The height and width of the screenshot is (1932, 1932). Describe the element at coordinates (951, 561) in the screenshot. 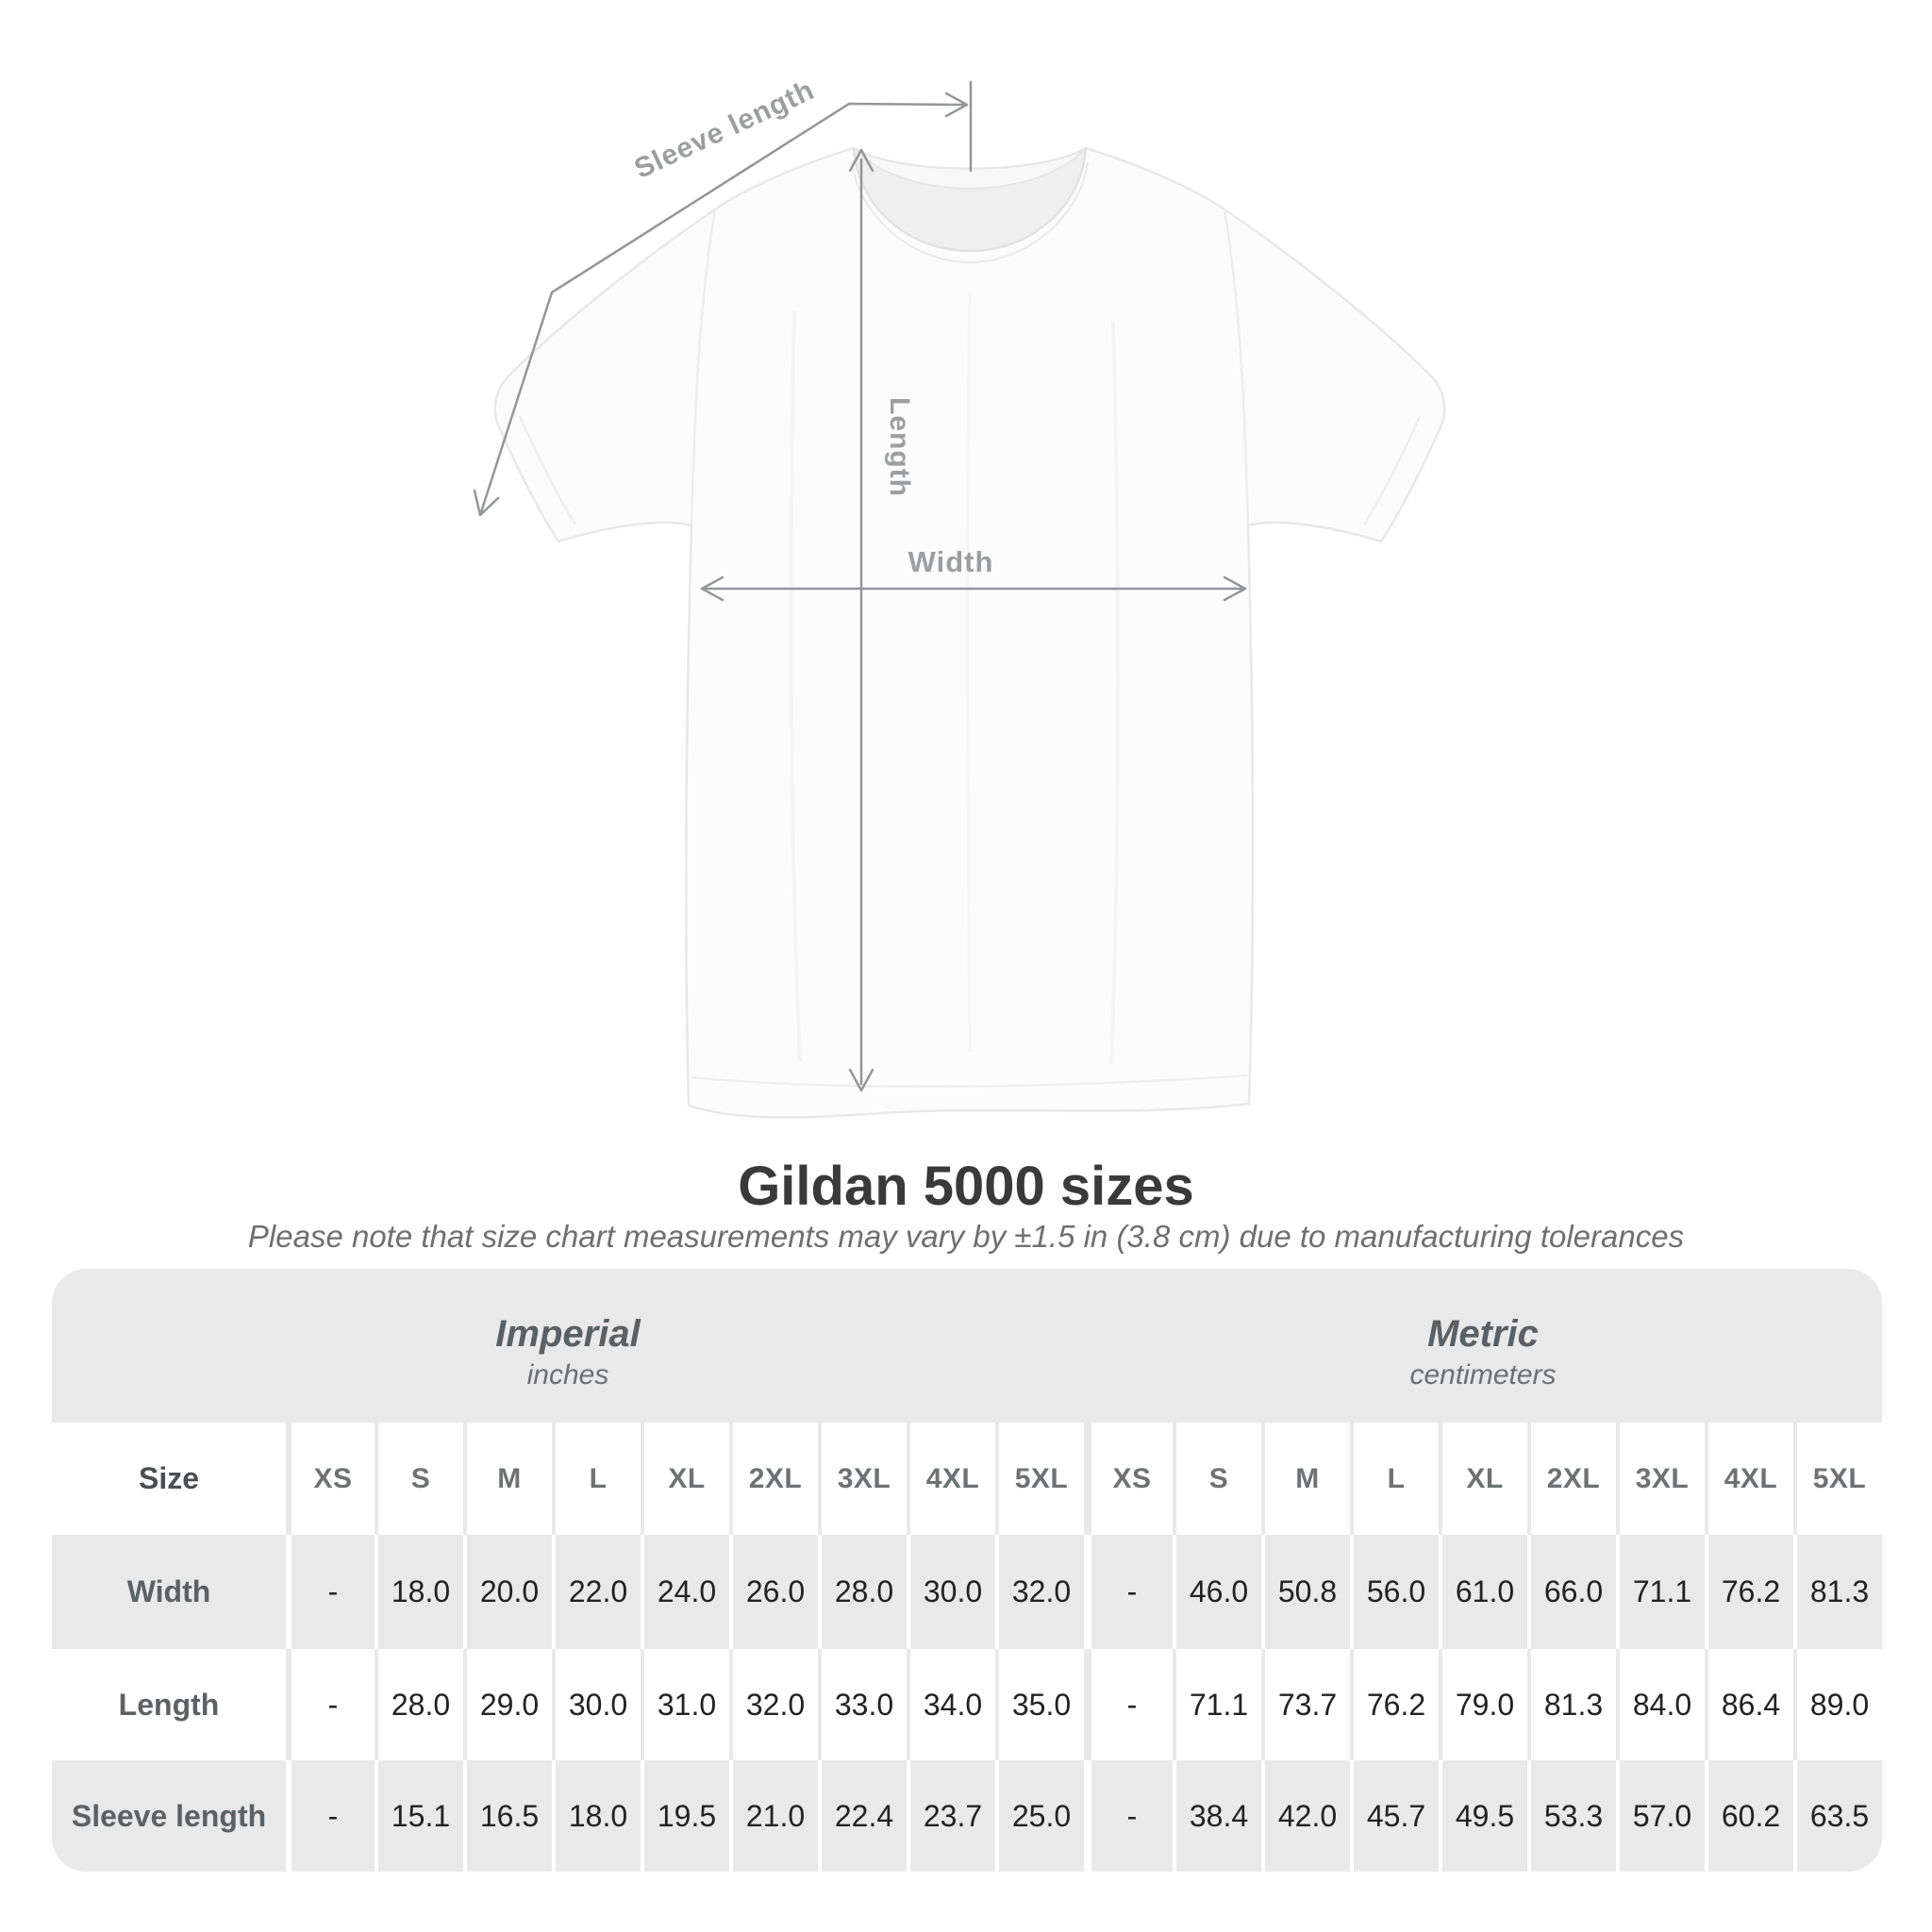

I see `width-label: Width` at that location.